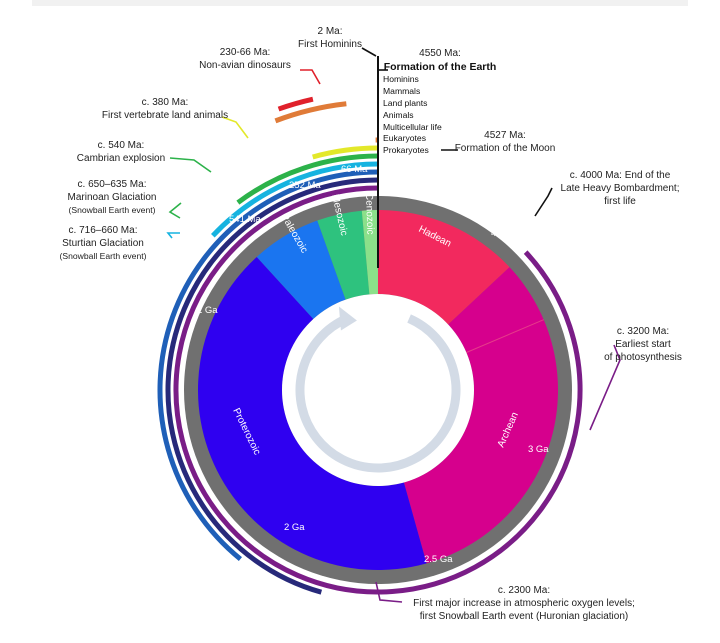 This screenshot has width=720, height=643. I want to click on event-moon-date: 4527 Ma:, so click(505, 135).